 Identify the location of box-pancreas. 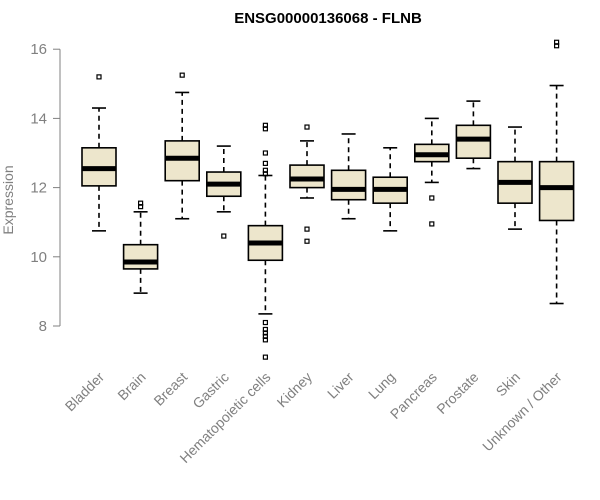
(431, 172).